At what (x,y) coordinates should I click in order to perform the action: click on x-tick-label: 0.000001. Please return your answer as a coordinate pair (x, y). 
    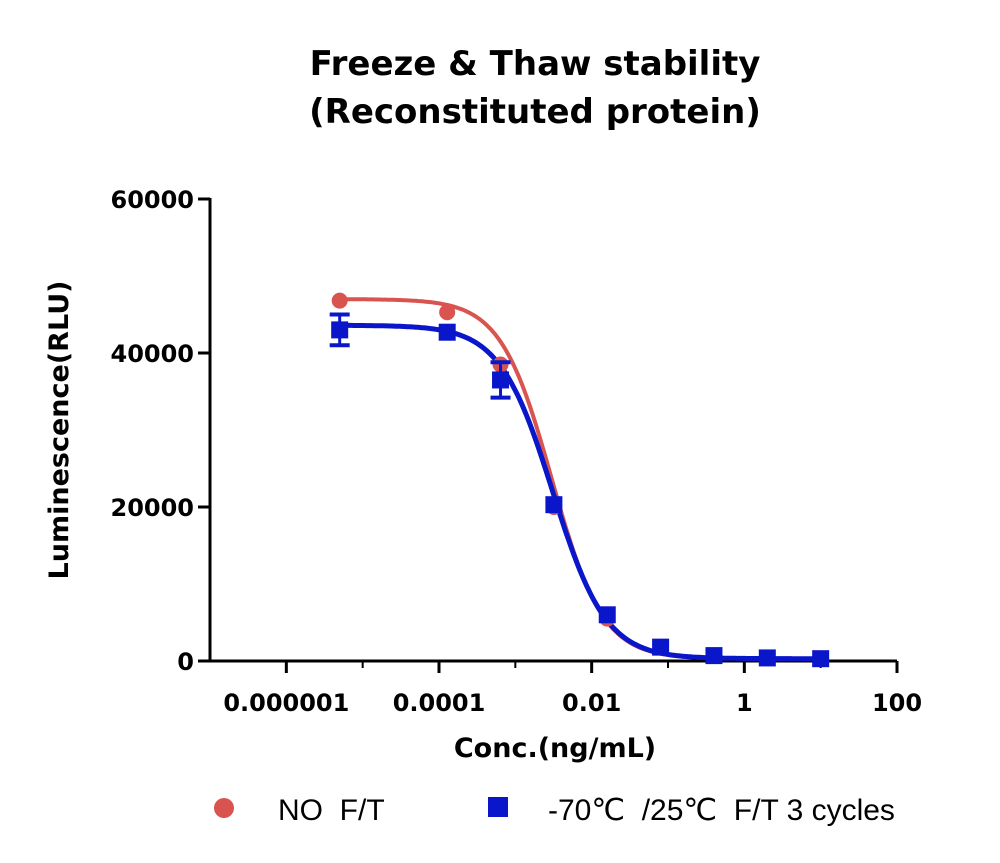
    Looking at the image, I should click on (286, 703).